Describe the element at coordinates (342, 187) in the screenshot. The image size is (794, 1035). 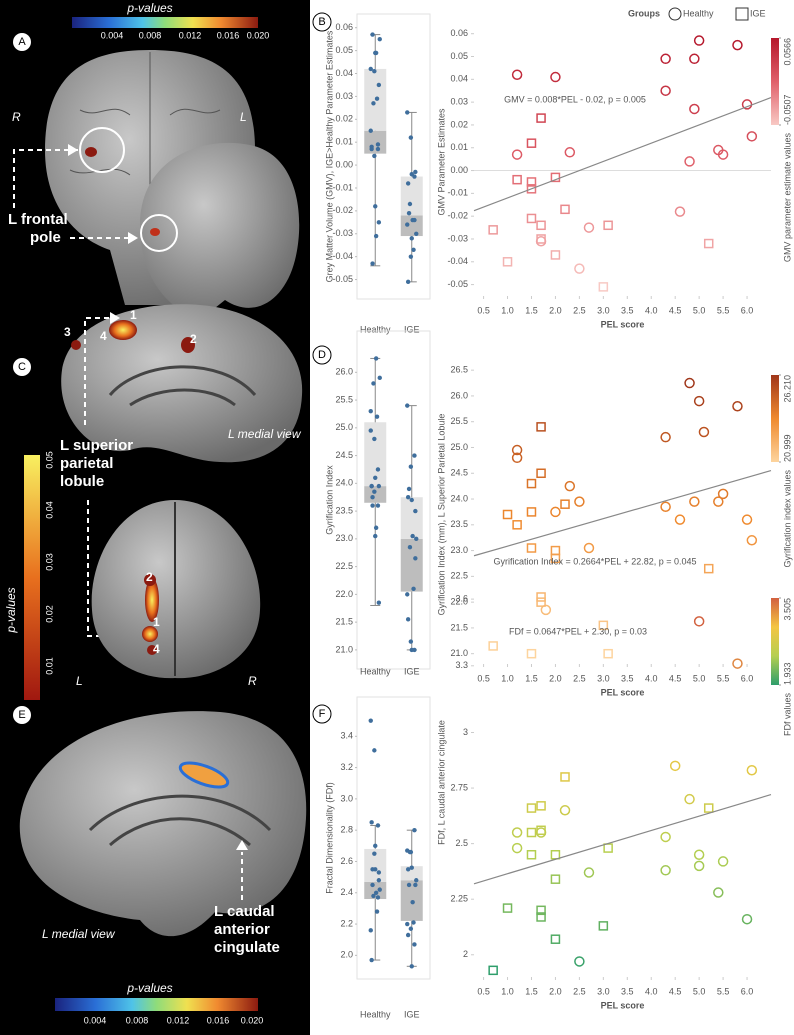
I see `y-tick-label: -0.01` at that location.